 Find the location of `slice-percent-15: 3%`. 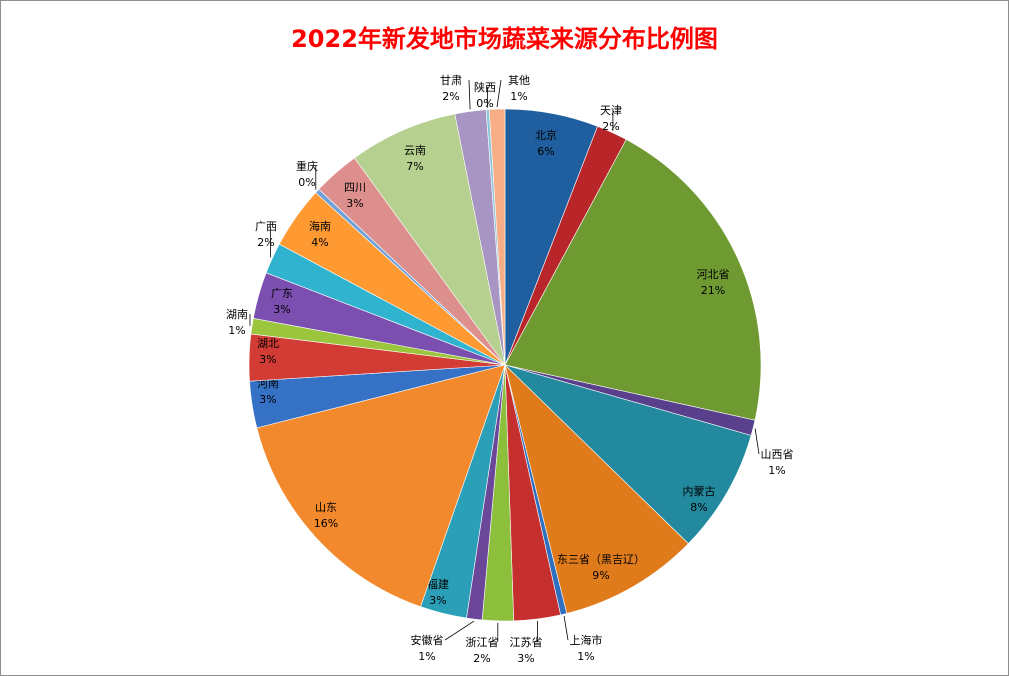

slice-percent-15: 3% is located at coordinates (281, 309).